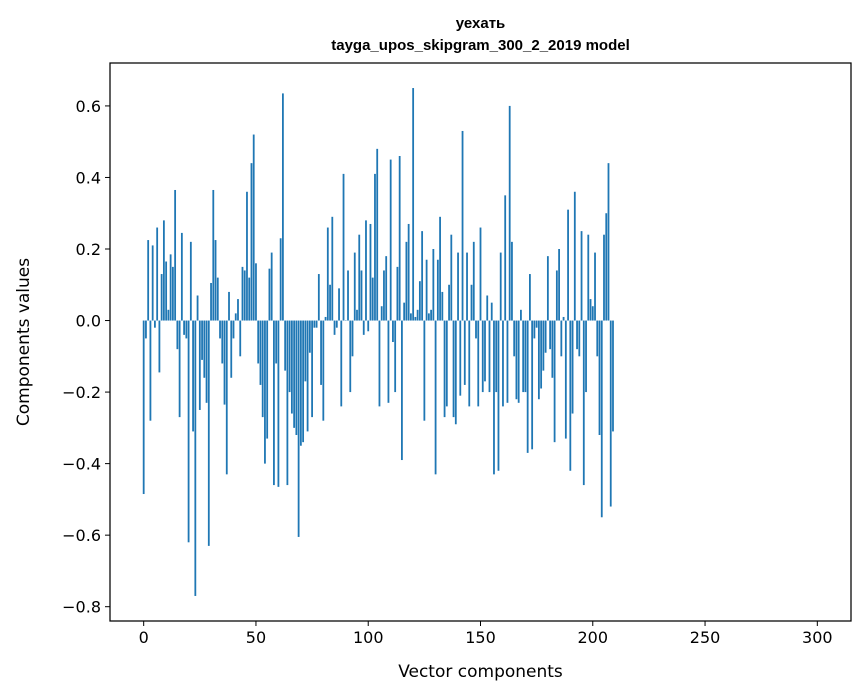 This screenshot has height=696, width=867. Describe the element at coordinates (88, 249) in the screenshot. I see `y-tick-label: 0.2` at that location.